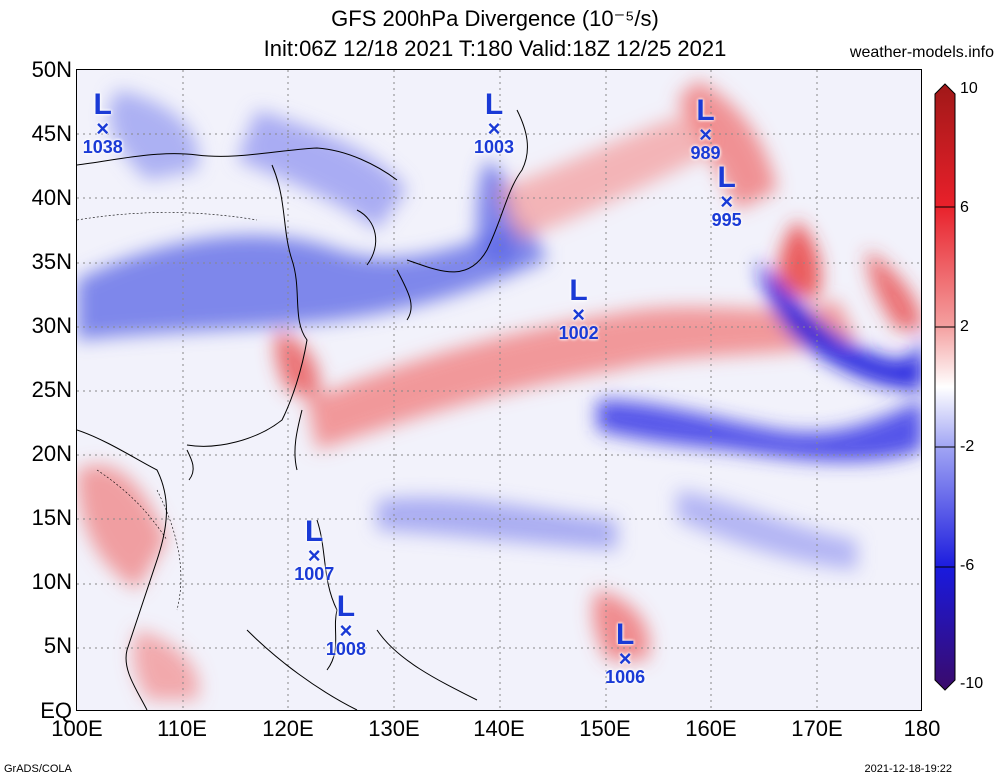 The height and width of the screenshot is (779, 1000). I want to click on low-pressure-marker: L × 1007, so click(314, 550).